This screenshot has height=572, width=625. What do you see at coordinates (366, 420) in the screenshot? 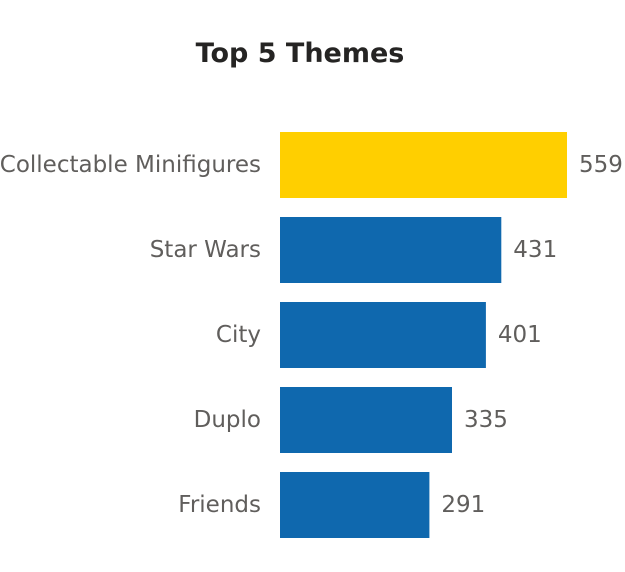
I see `bar-duplo` at bounding box center [366, 420].